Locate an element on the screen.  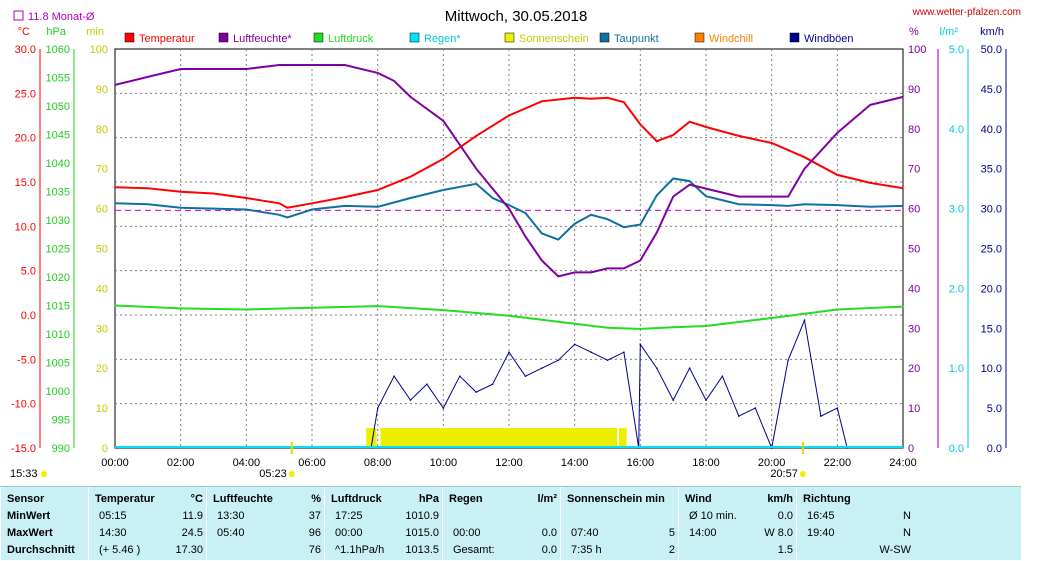
temp-tick-label: 30.0 is located at coordinates (25, 50).